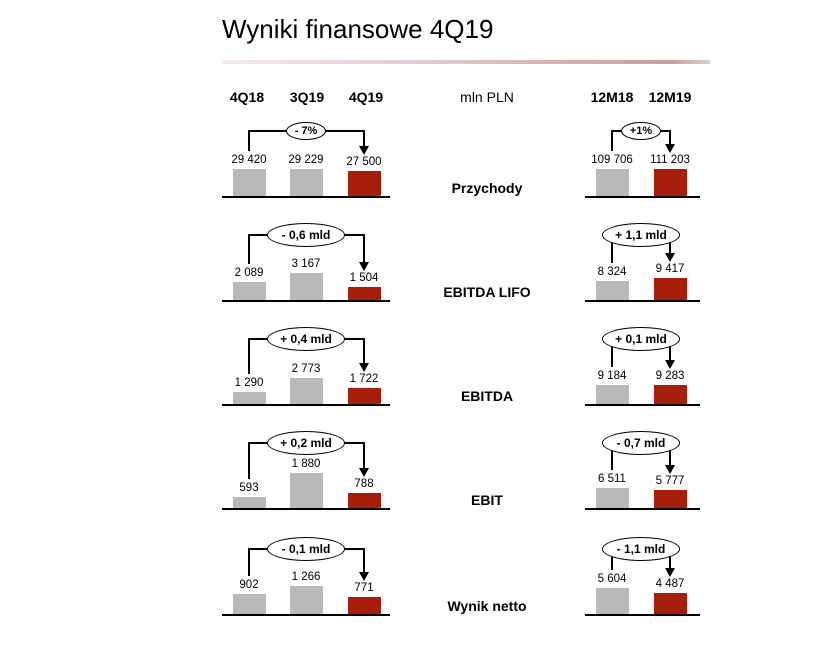  What do you see at coordinates (612, 272) in the screenshot?
I see `bar-value-label: 8 324` at bounding box center [612, 272].